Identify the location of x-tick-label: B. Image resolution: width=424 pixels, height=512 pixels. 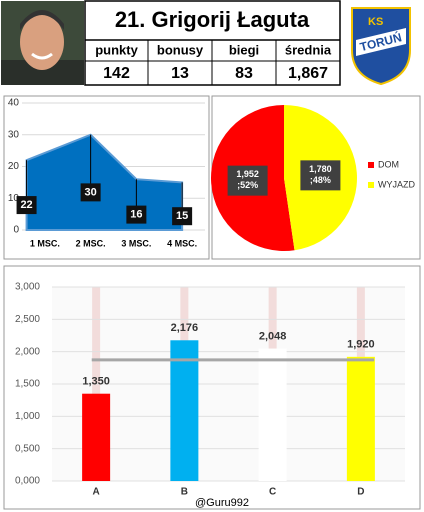
(184, 492).